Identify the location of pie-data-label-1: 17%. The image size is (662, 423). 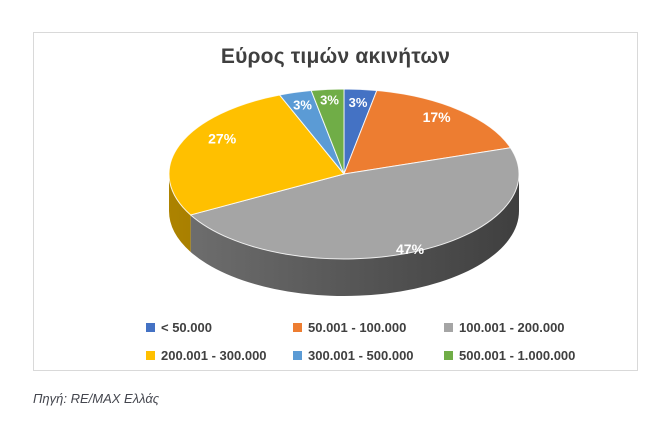
(437, 117).